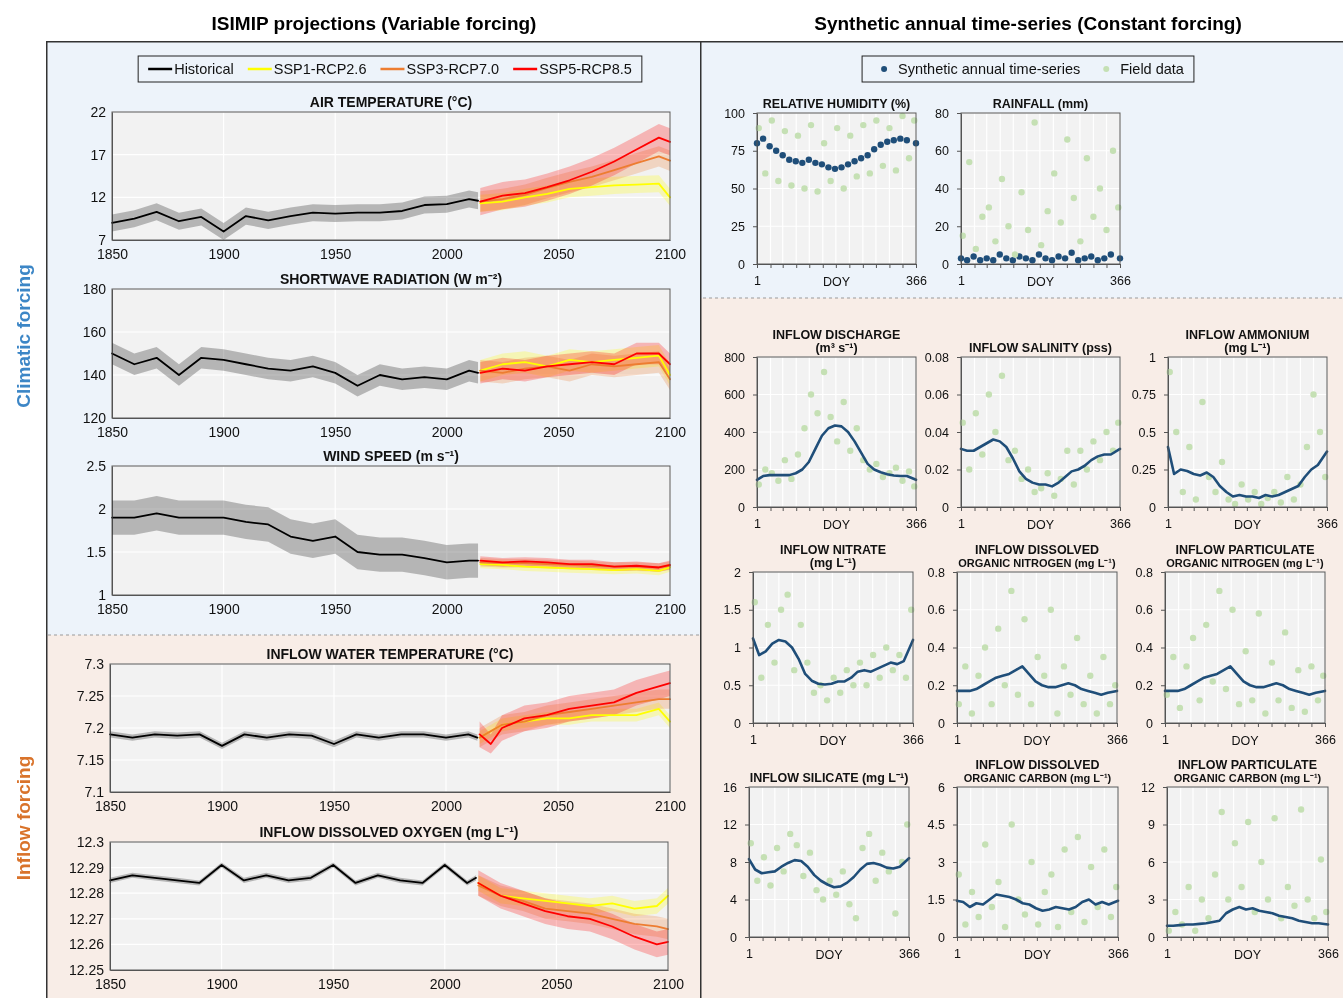  What do you see at coordinates (936, 648) in the screenshot?
I see `y-tick-label: 0.4` at bounding box center [936, 648].